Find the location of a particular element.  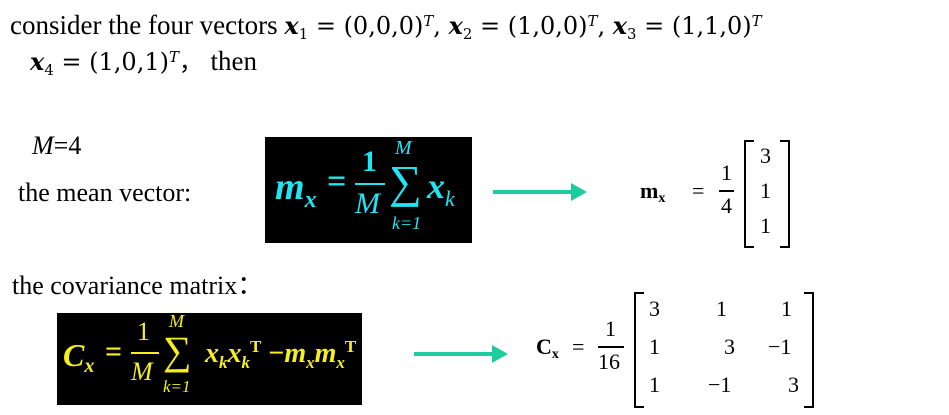

m-definition: M=4 is located at coordinates (57, 145).